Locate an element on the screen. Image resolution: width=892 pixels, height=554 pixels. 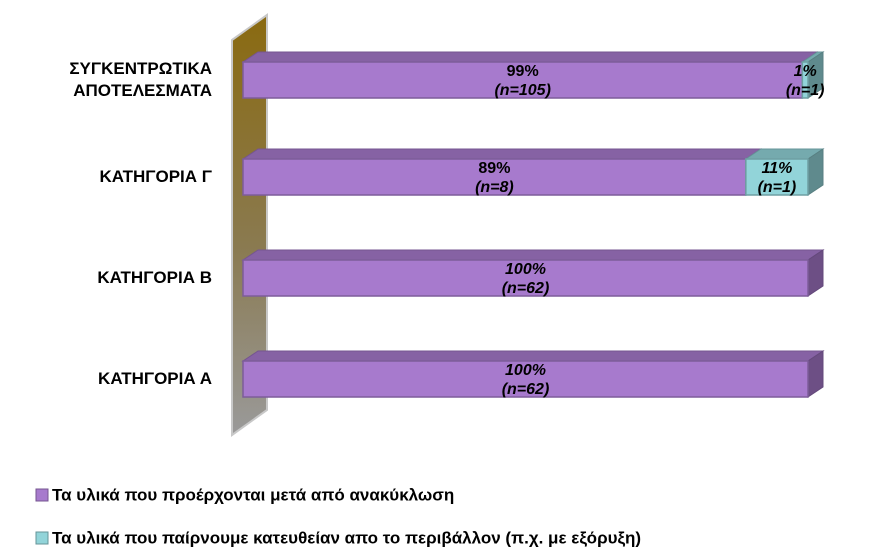
count-label: (n=8) is located at coordinates (494, 187).